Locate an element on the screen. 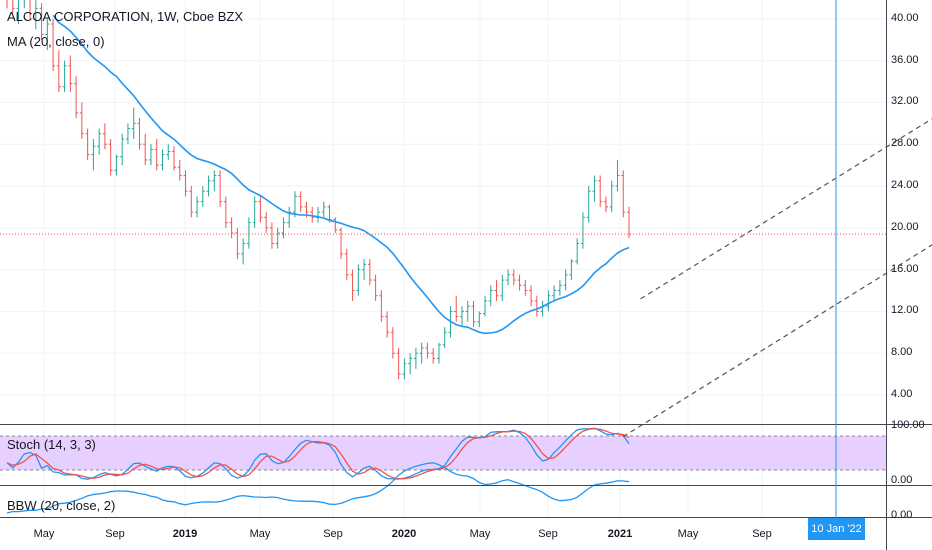 The image size is (932, 550). indicator-tick-label: 100.00 is located at coordinates (908, 425).